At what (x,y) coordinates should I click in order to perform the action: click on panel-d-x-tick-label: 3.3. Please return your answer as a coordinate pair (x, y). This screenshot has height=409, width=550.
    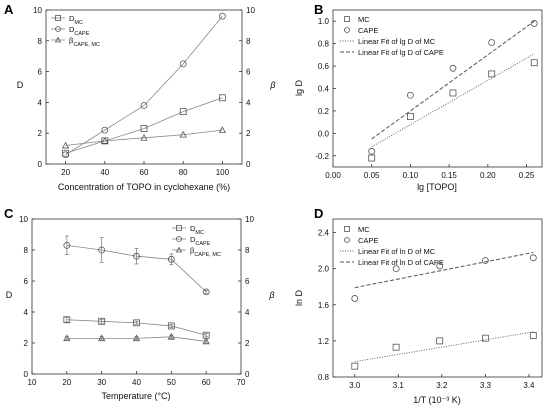
    Looking at the image, I should click on (486, 385).